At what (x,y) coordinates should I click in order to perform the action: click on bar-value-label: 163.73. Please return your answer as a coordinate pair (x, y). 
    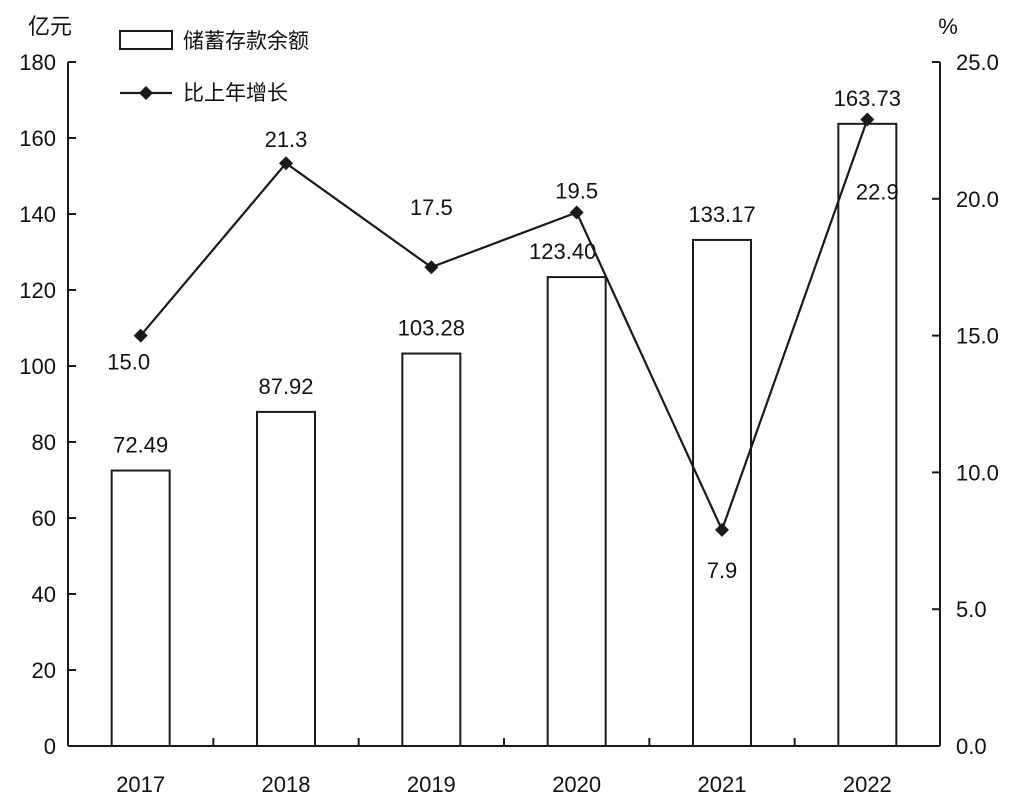
    Looking at the image, I should click on (867, 98).